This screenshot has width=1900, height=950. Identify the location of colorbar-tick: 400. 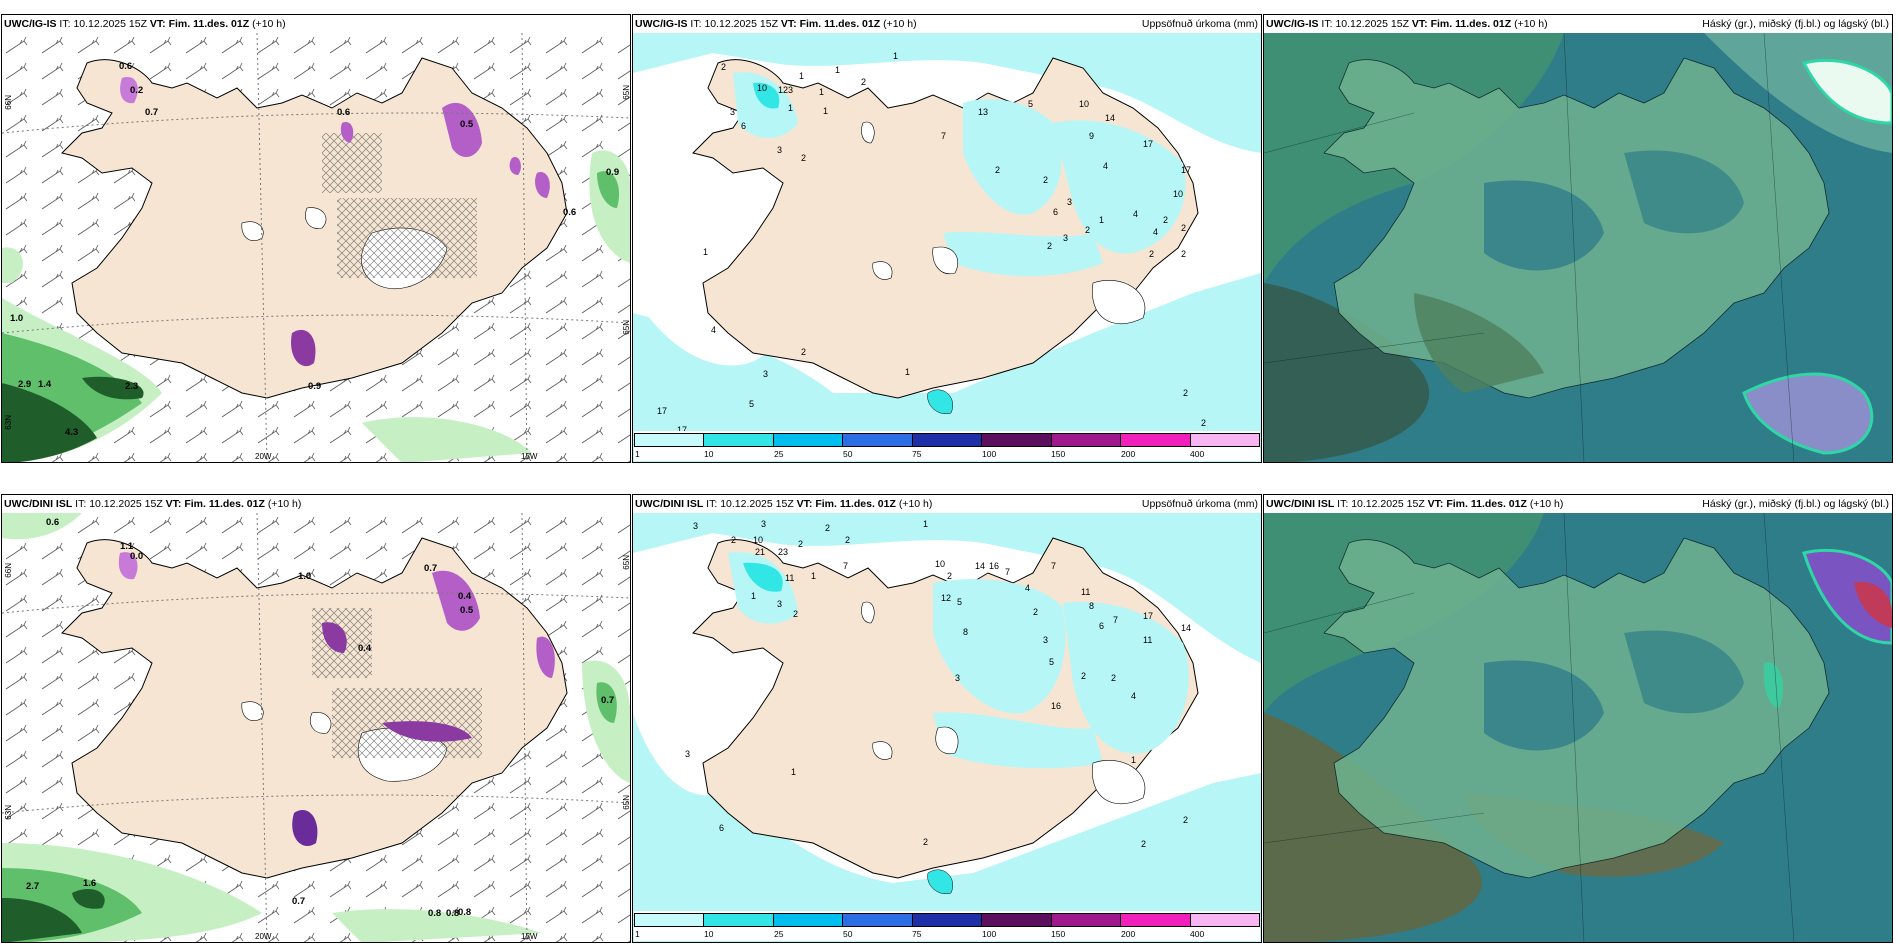
(1197, 454).